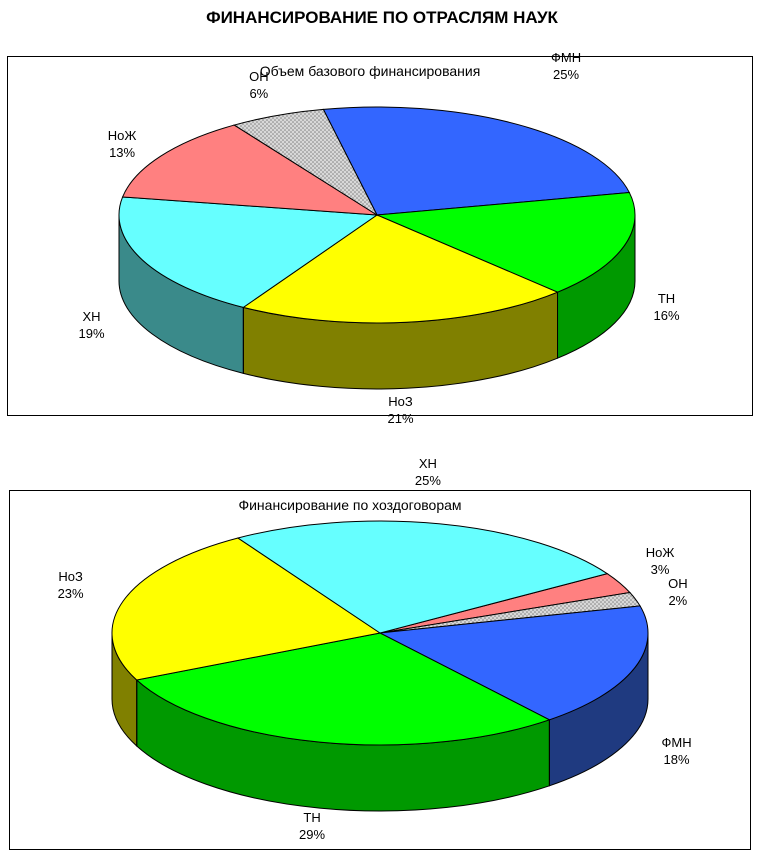 This screenshot has height=853, width=764. I want to click on pie-slice-НоЖ, so click(249, 170).